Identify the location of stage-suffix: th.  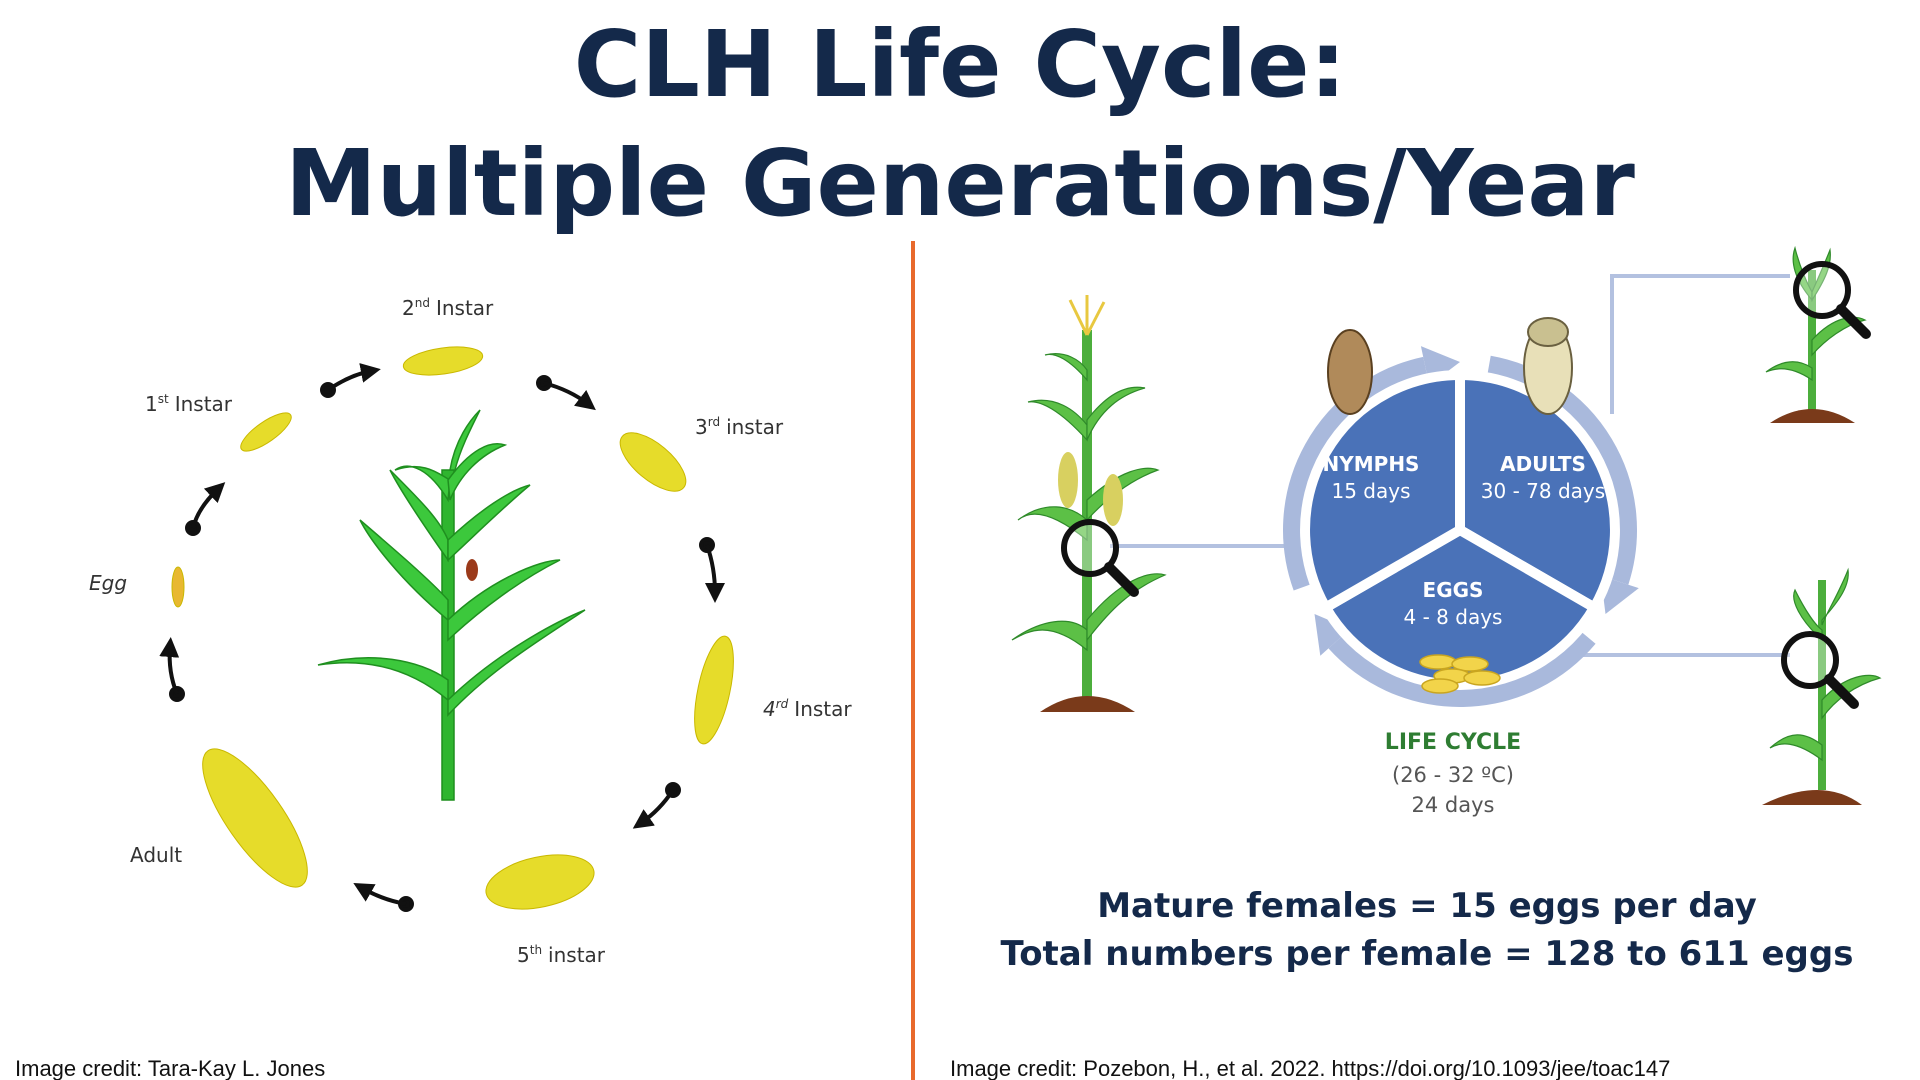
(536, 950).